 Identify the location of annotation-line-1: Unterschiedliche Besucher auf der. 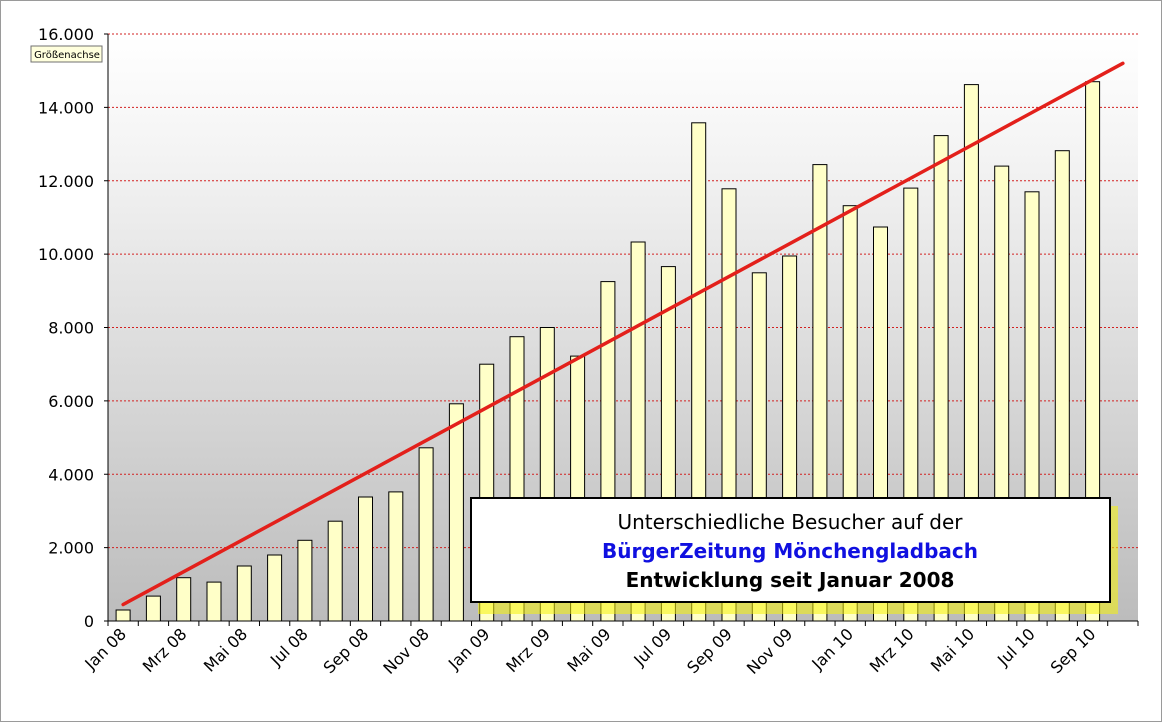
(790, 522).